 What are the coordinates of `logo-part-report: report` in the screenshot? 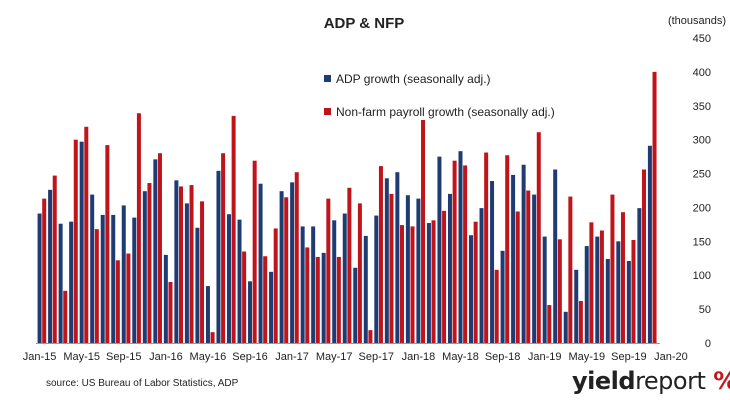 It's located at (670, 381).